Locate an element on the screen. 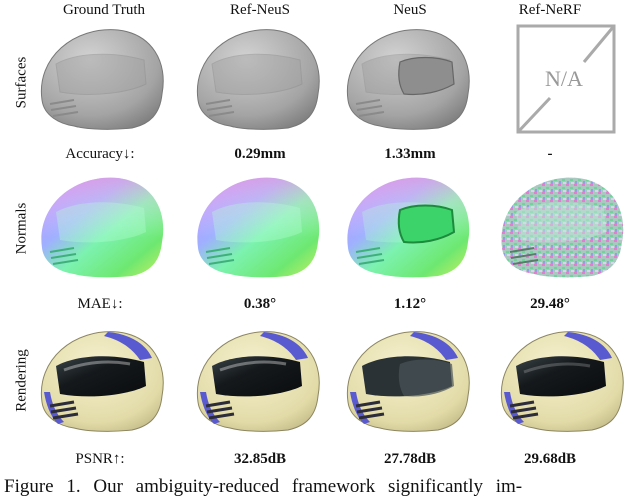  accuracy-ref-nerf: - is located at coordinates (550, 154).